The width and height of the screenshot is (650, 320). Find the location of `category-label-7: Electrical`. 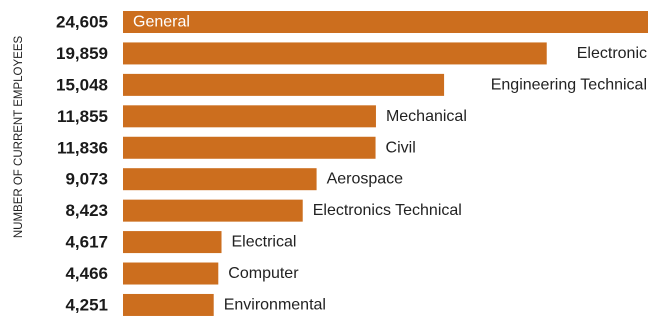

category-label-7: Electrical is located at coordinates (264, 242).